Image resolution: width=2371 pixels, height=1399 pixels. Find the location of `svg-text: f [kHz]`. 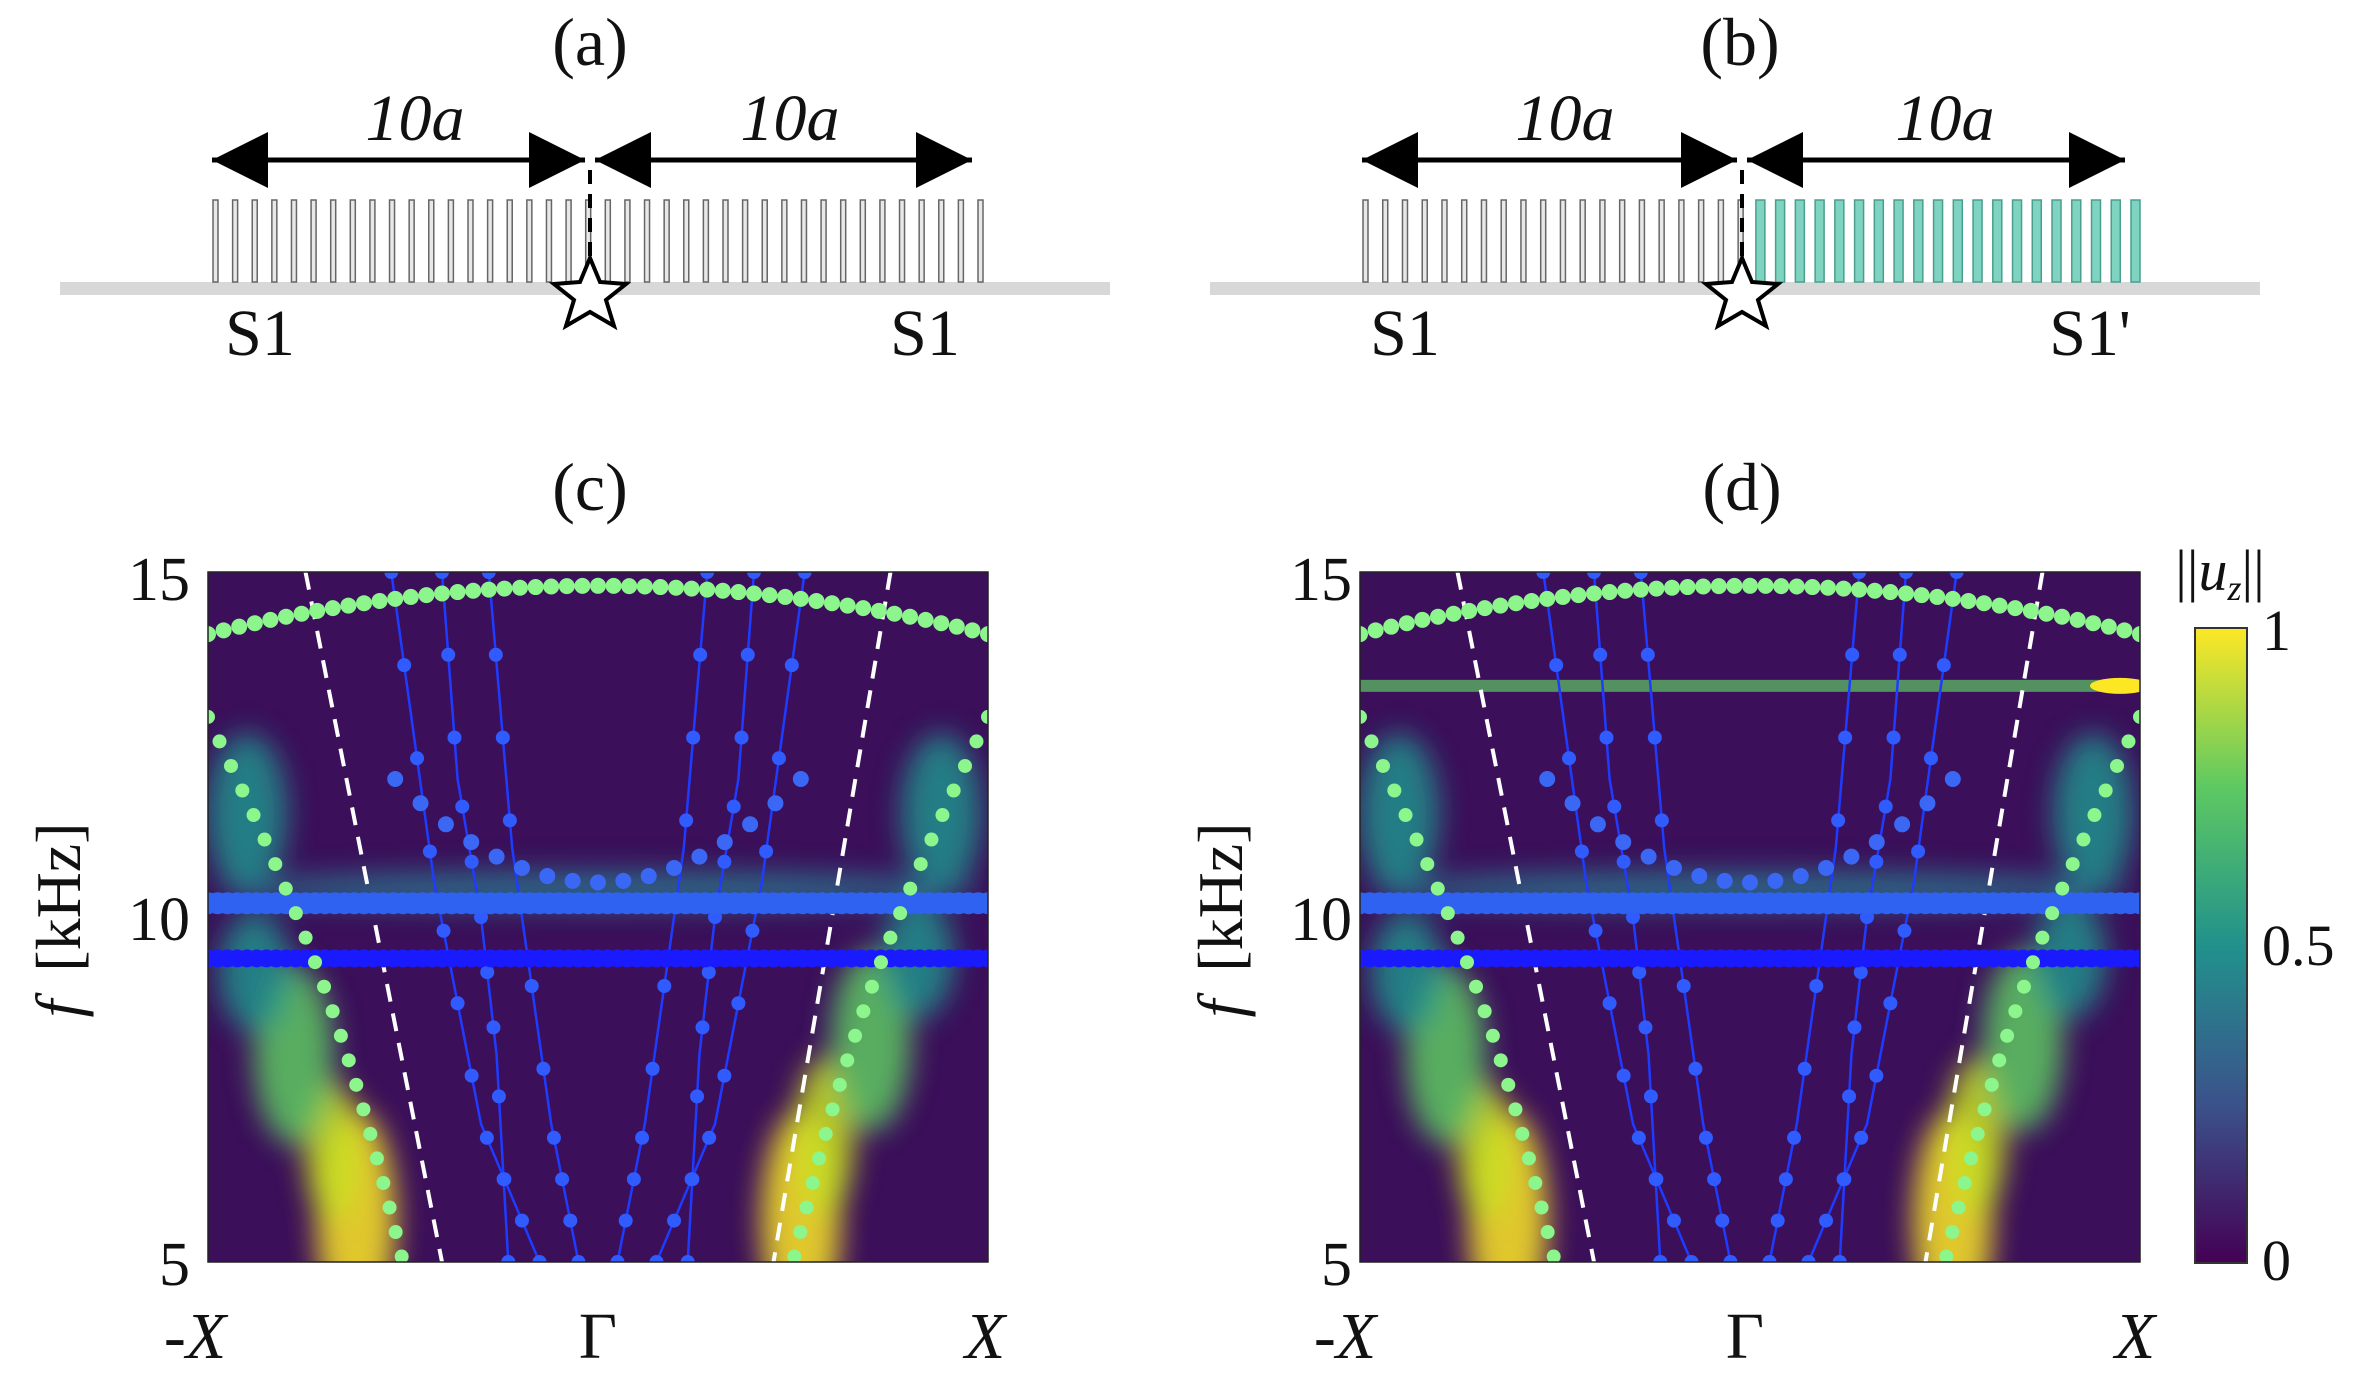

svg-text: f [kHz] is located at coordinates (1220, 919).